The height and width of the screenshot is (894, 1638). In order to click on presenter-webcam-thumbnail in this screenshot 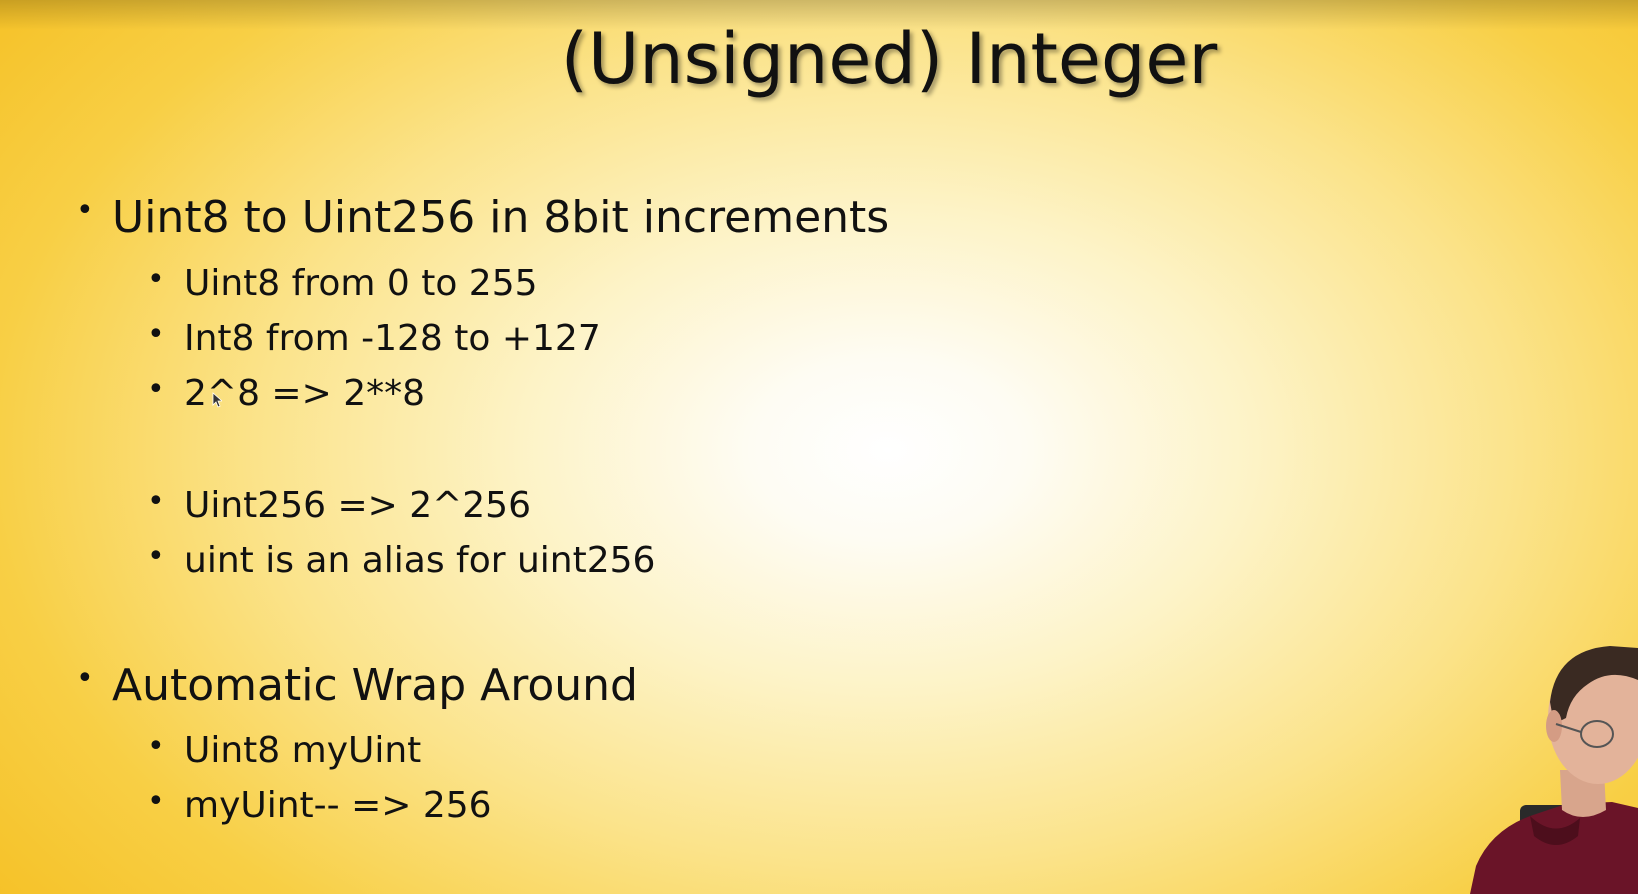, I will do `click(1554, 770)`.